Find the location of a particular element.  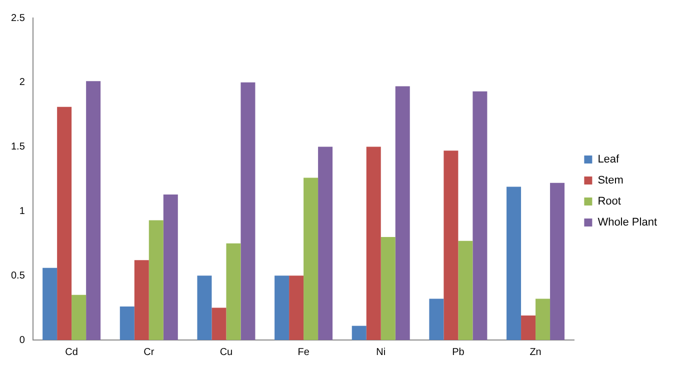

y-tick-label: 2.5 is located at coordinates (18, 18).